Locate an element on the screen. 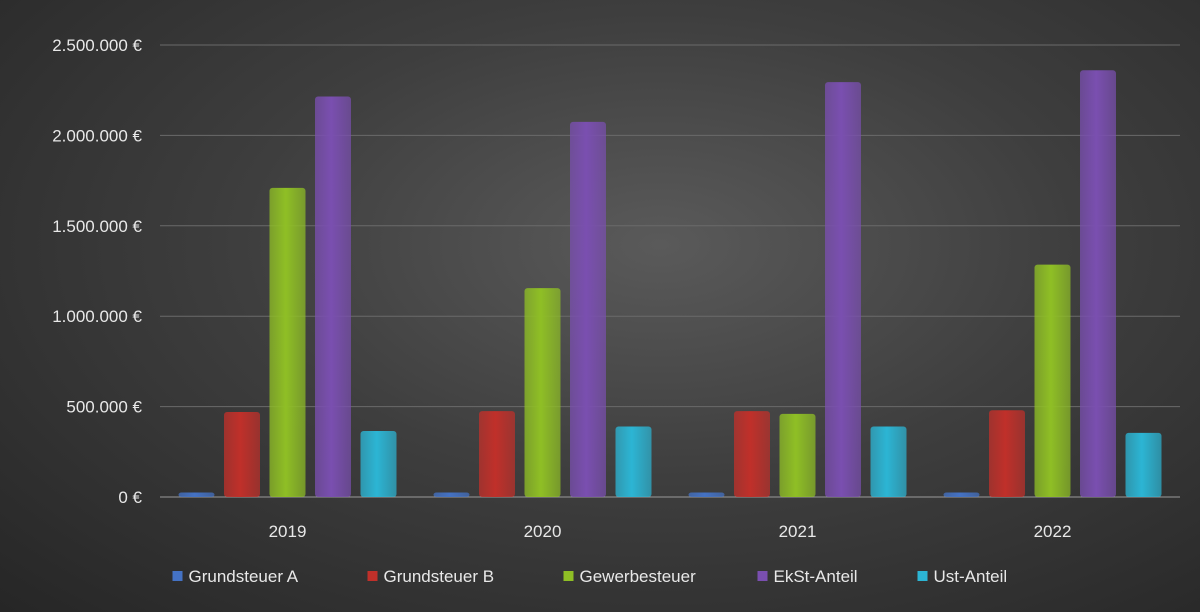 This screenshot has height=612, width=1200. x-tick-label: 2021 is located at coordinates (798, 531).